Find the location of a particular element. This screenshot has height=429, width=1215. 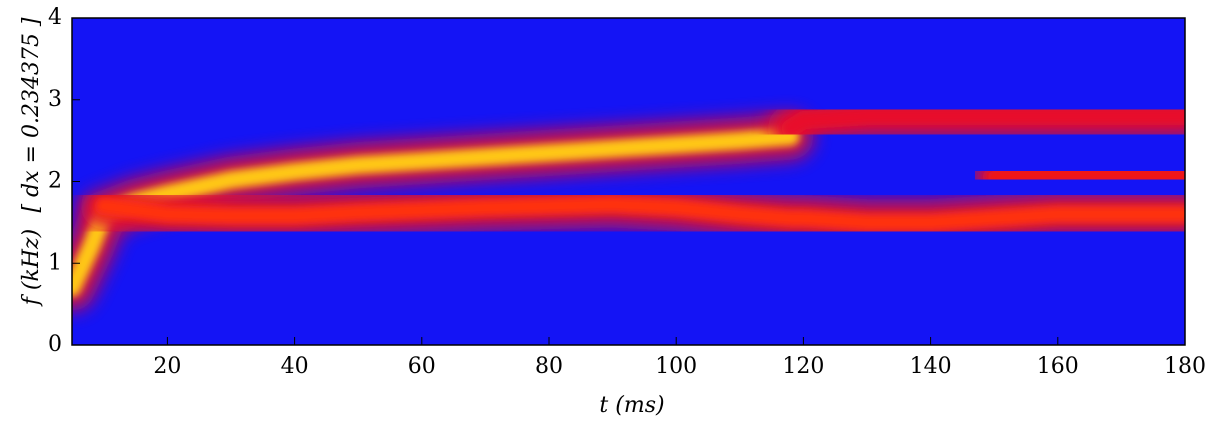

x-tick-label: 20 is located at coordinates (167, 366).